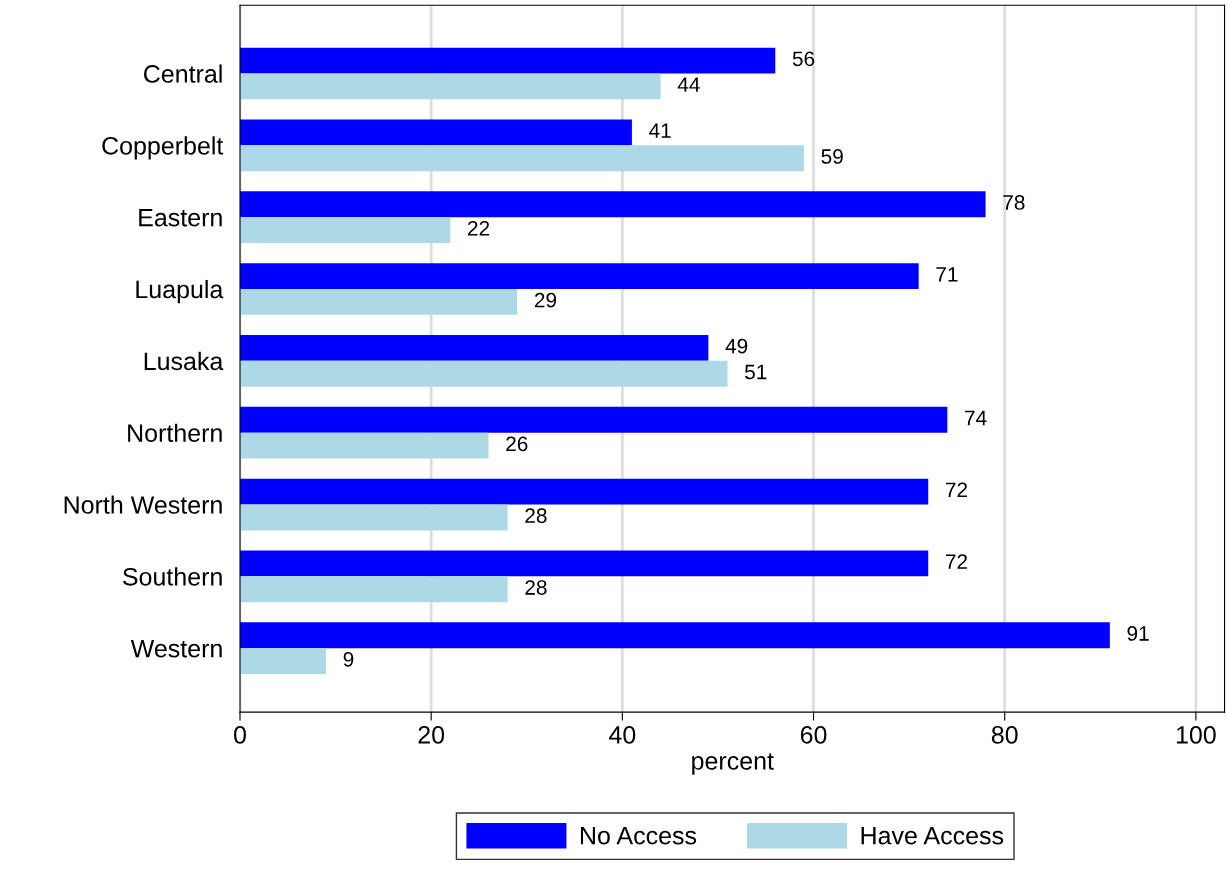  What do you see at coordinates (184, 361) in the screenshot?
I see `y-tick-label: Lusaka` at bounding box center [184, 361].